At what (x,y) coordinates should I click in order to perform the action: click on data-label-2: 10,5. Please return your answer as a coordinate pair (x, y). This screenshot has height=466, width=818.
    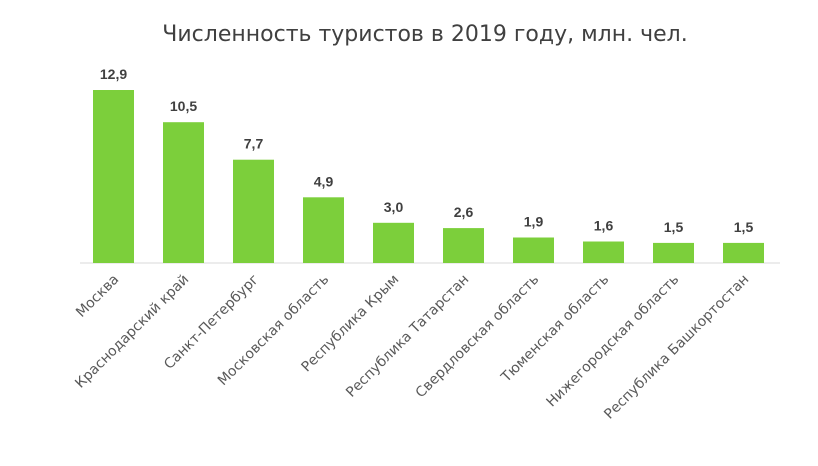
    Looking at the image, I should click on (183, 106).